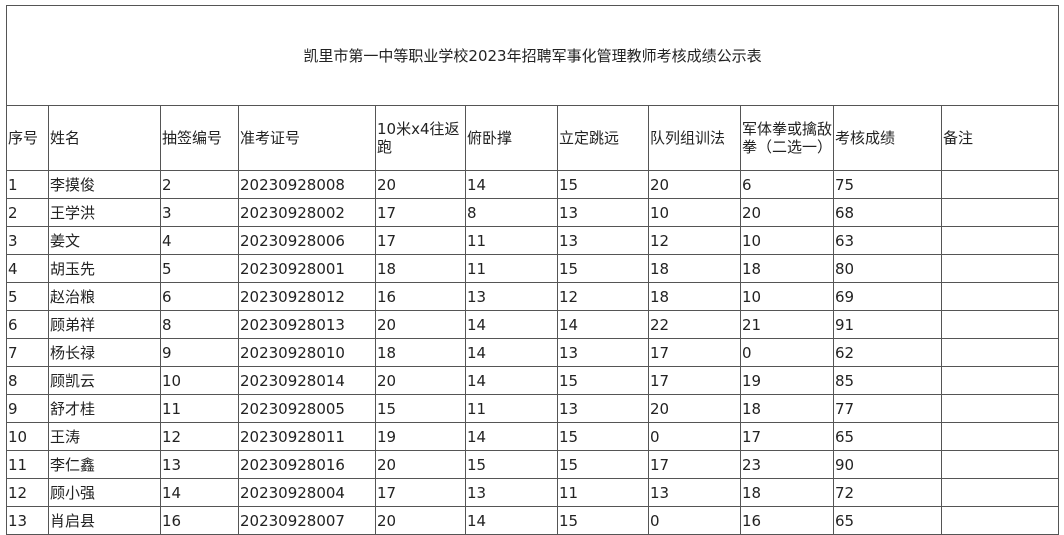 The height and width of the screenshot is (535, 1064). I want to click on data-cell: 20230928001, so click(307, 268).